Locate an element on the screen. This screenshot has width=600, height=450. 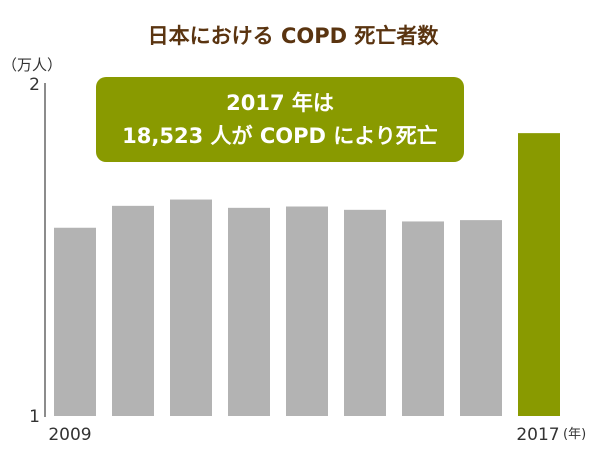
bar-2009 is located at coordinates (75, 321).